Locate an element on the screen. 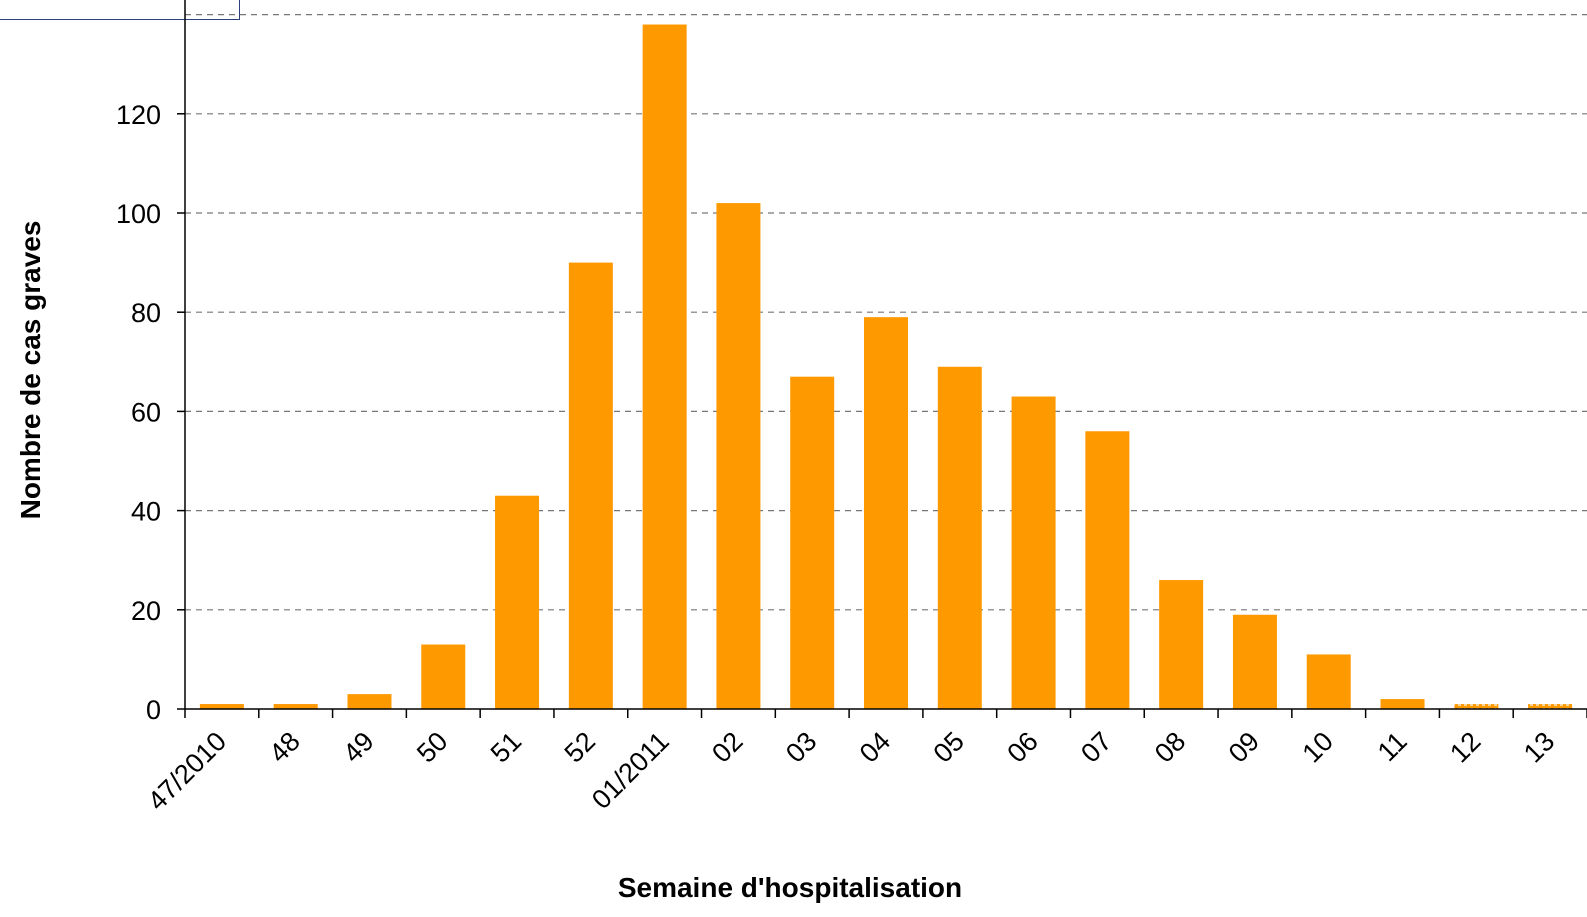  y-tick-label: 60 is located at coordinates (146, 412).